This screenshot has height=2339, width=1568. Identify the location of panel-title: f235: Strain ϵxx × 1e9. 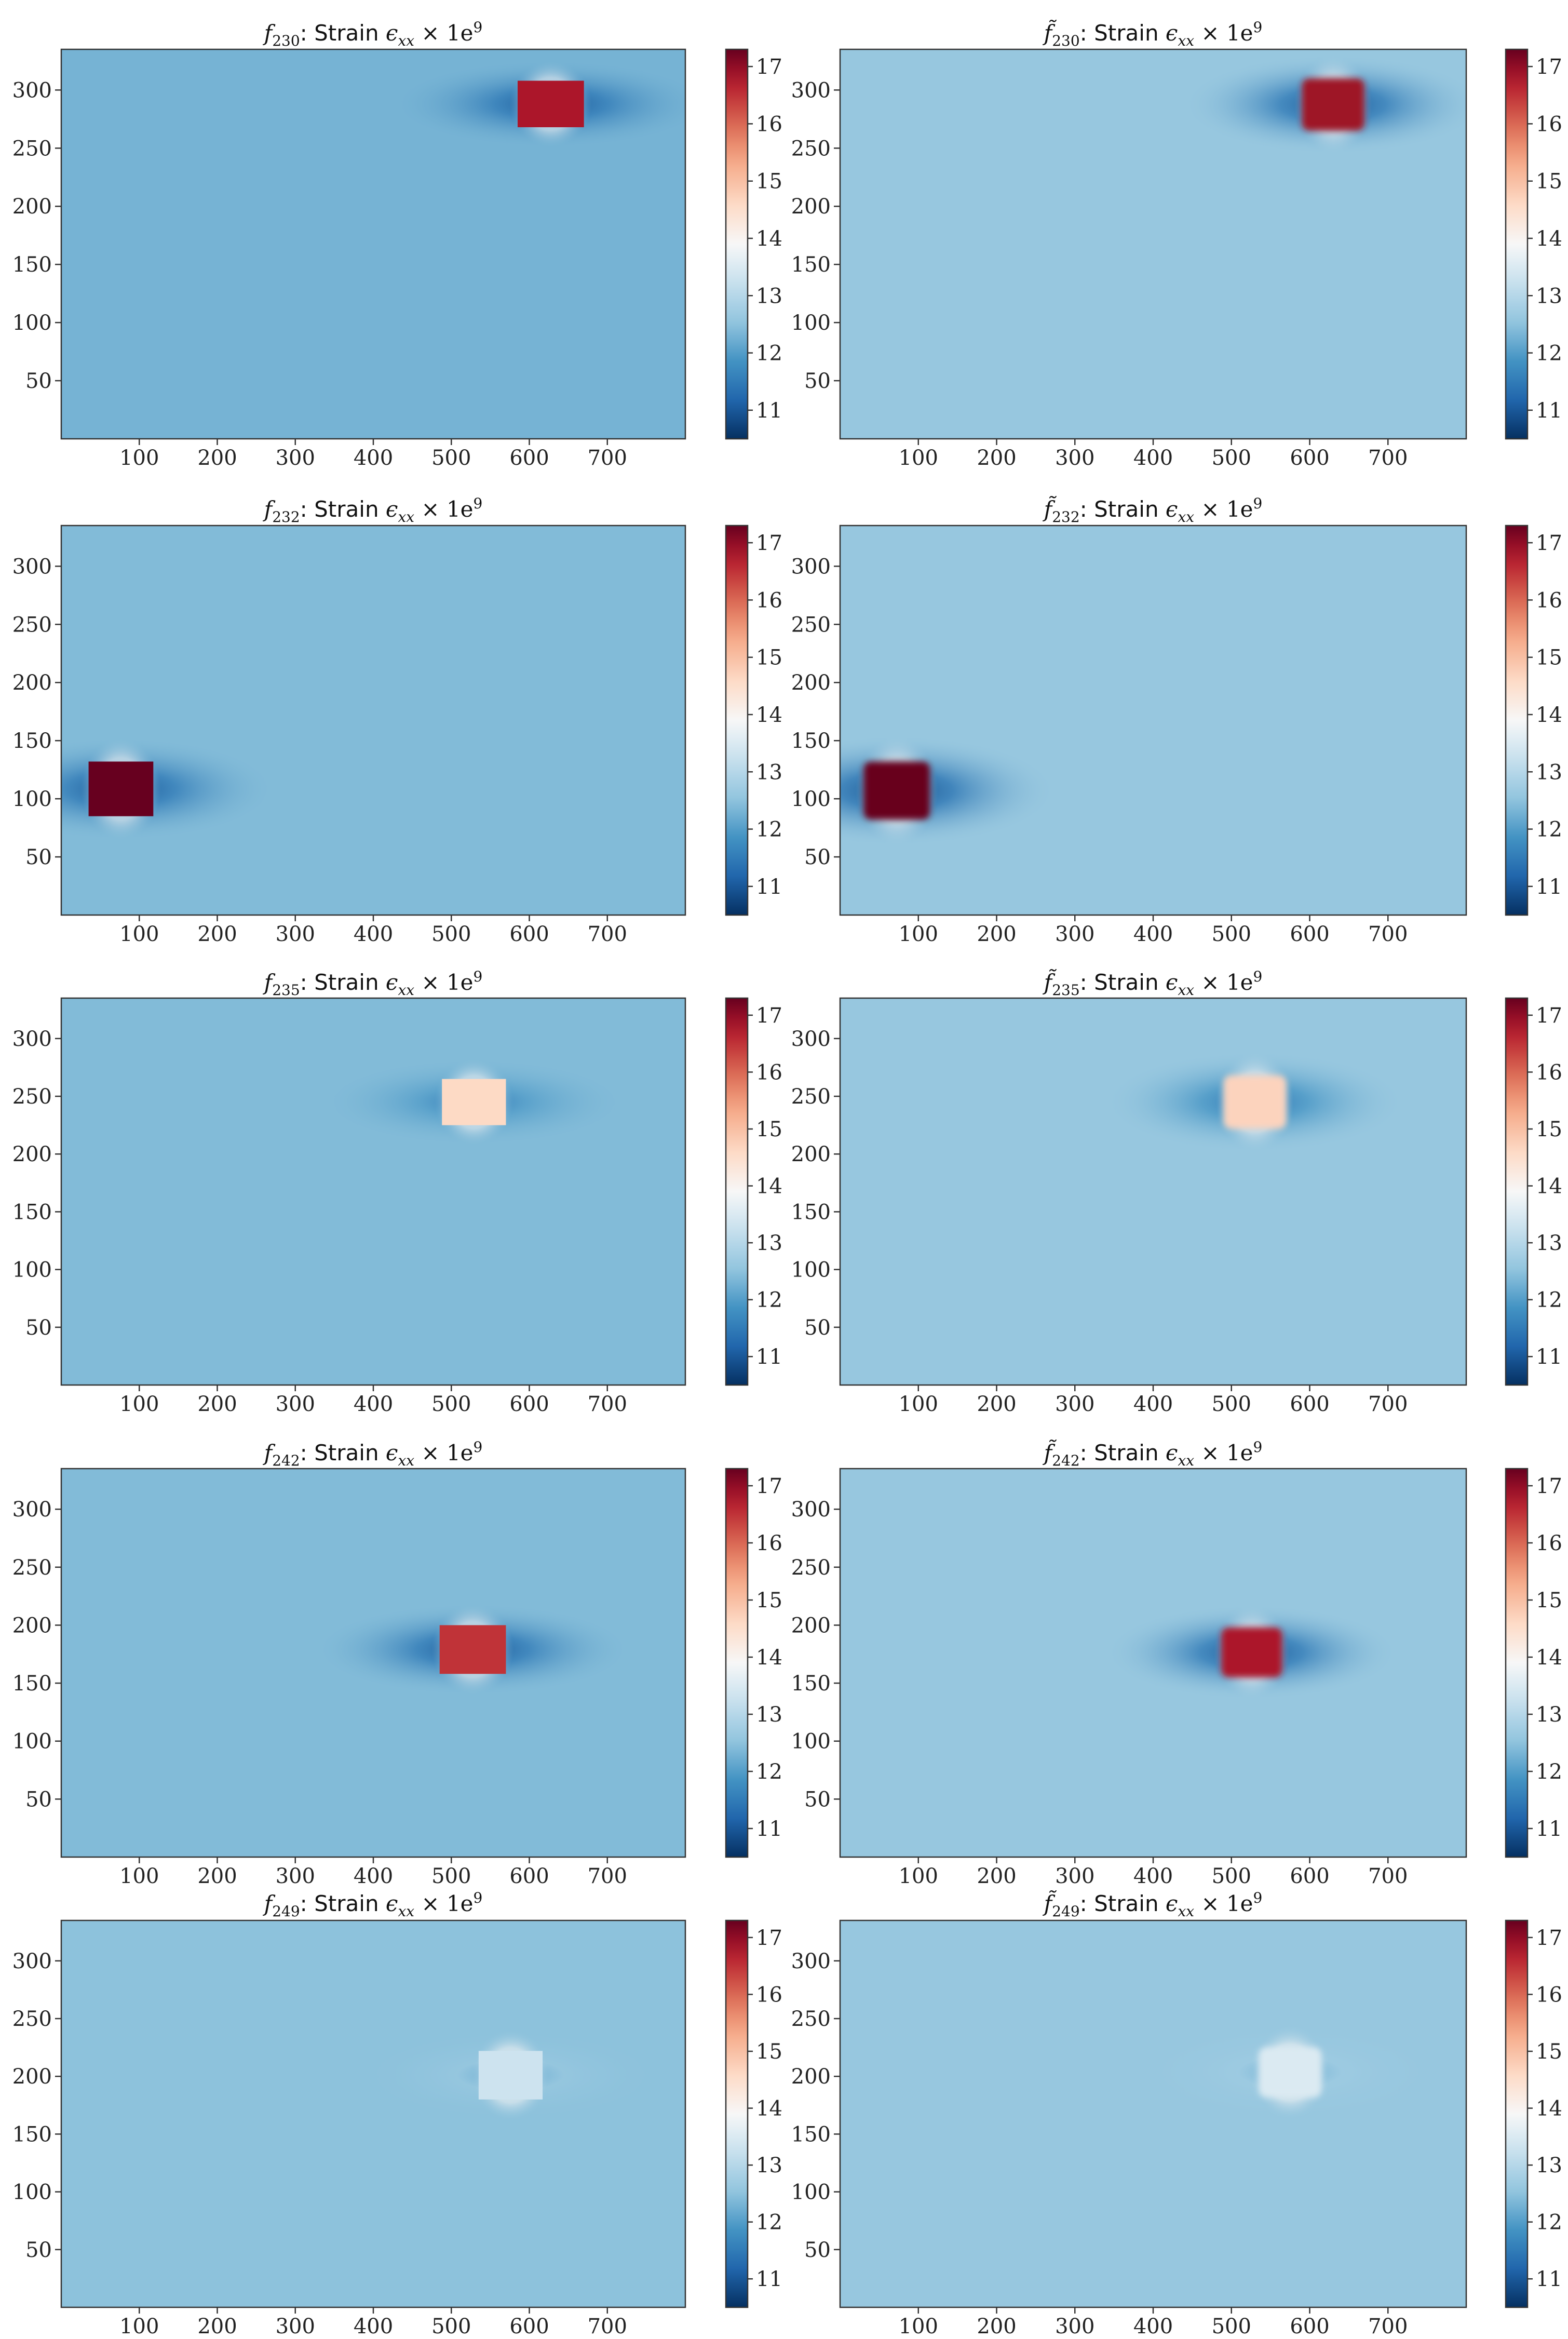
(373, 983).